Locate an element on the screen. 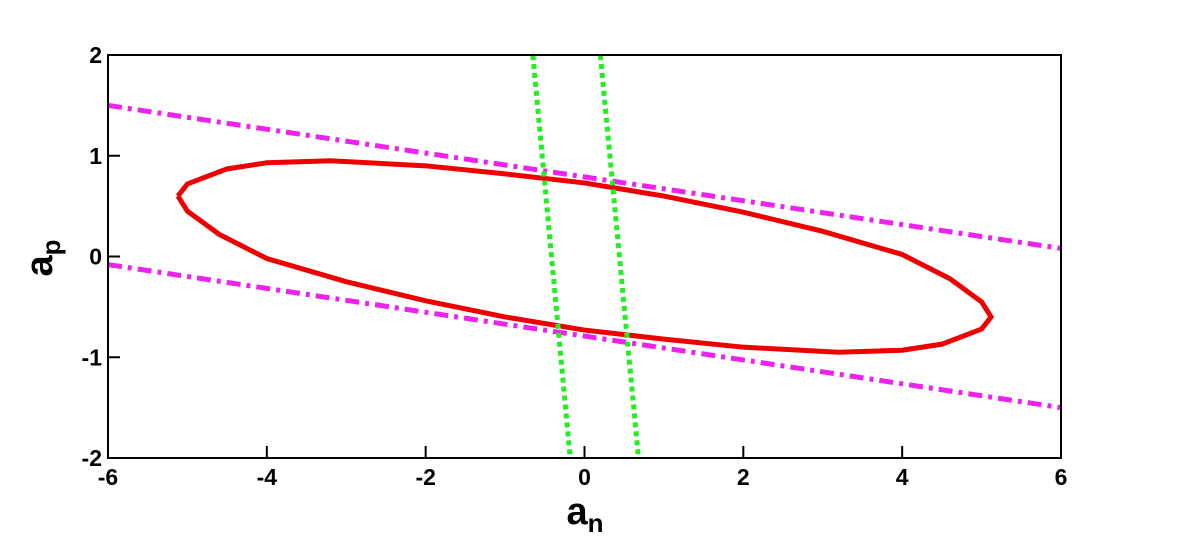  x-tick-label: -4 is located at coordinates (267, 477).